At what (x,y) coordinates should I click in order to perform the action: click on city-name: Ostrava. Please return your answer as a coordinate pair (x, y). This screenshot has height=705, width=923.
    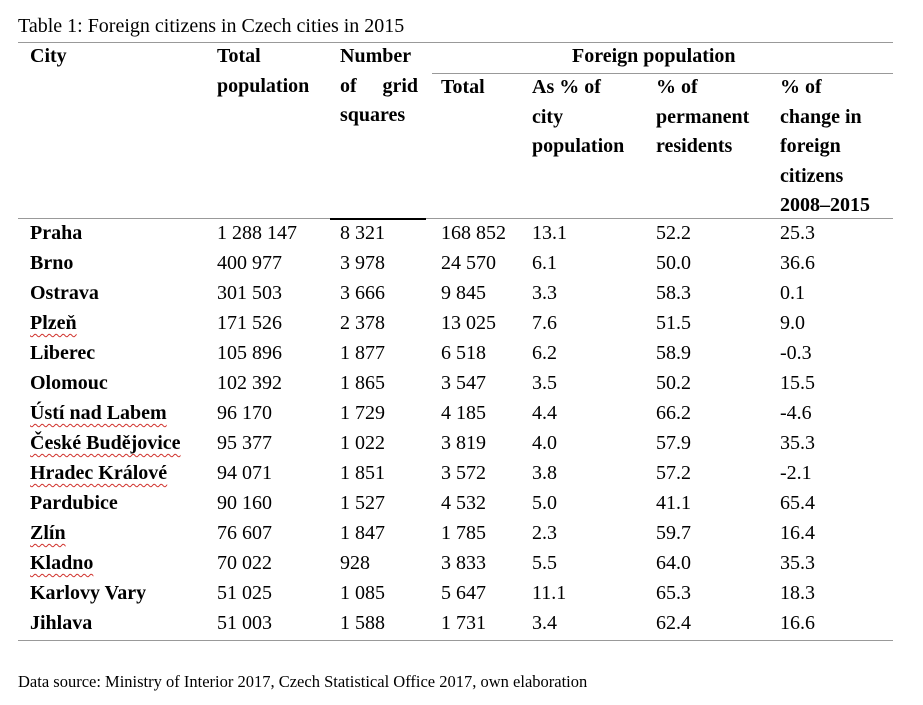
    Looking at the image, I should click on (64, 294).